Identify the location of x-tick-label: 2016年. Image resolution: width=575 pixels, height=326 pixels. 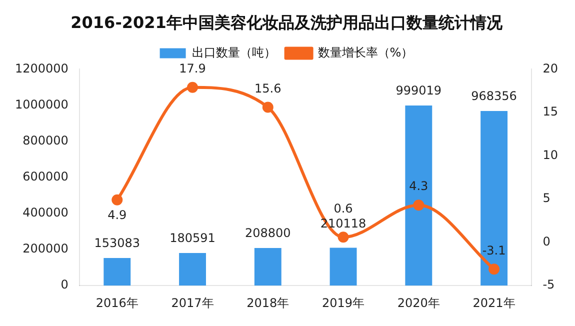
(117, 303).